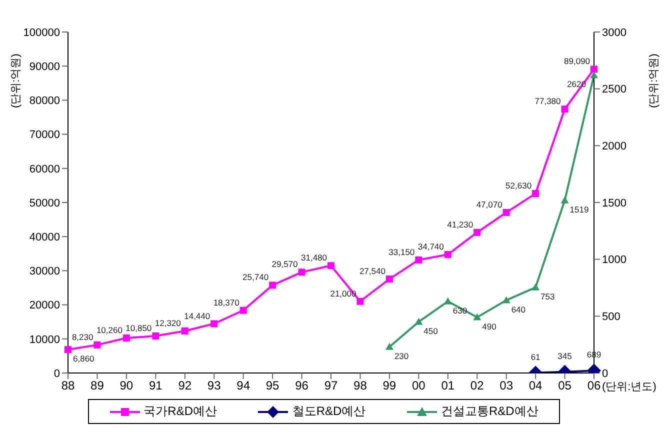 The height and width of the screenshot is (439, 668). Describe the element at coordinates (243, 385) in the screenshot. I see `x-tick-label: 94` at that location.